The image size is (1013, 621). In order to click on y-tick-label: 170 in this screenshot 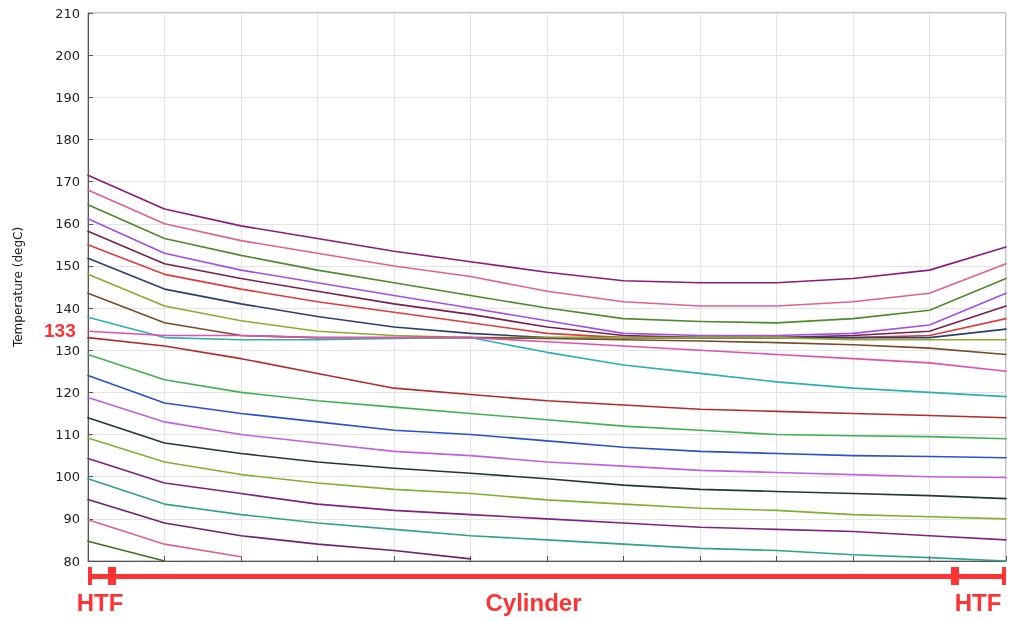, I will do `click(67, 182)`.